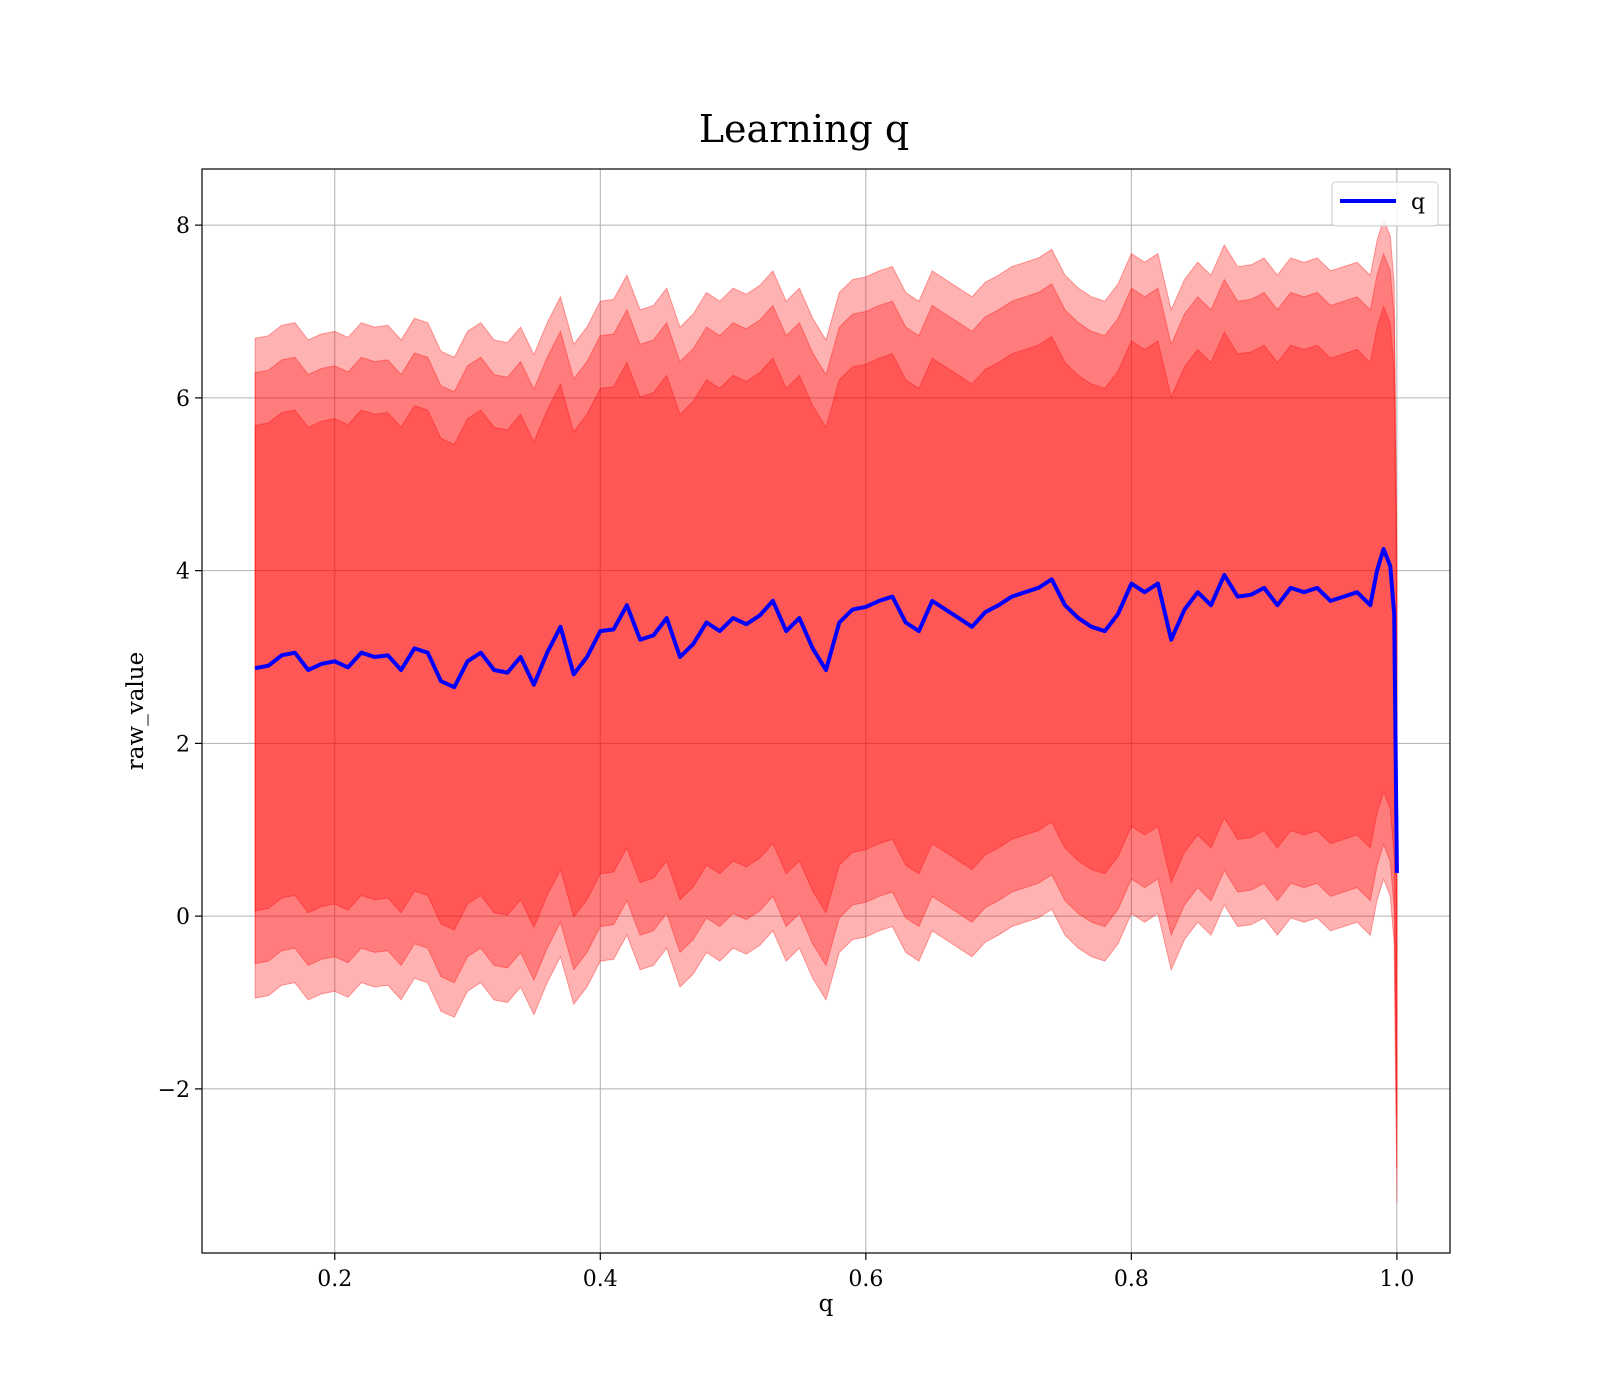  What do you see at coordinates (136, 711) in the screenshot?
I see `y-axis-label: raw_value` at bounding box center [136, 711].